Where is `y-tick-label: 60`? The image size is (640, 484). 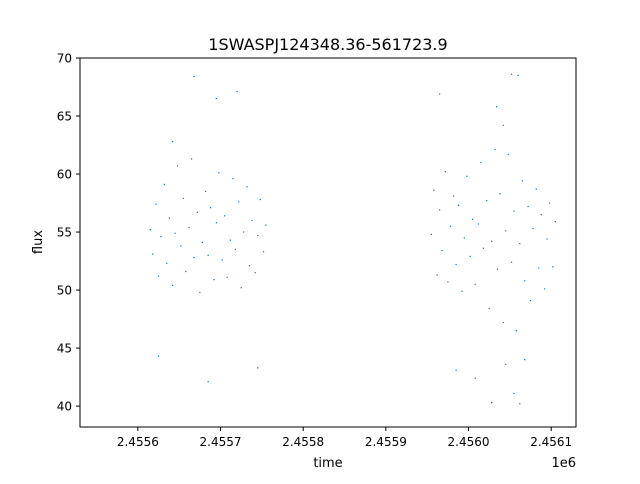 y-tick-label: 60 is located at coordinates (64, 175).